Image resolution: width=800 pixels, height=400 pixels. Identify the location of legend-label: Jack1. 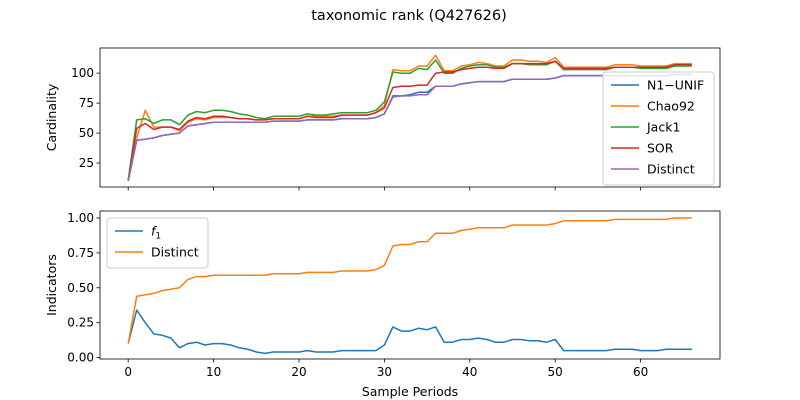
(663, 127).